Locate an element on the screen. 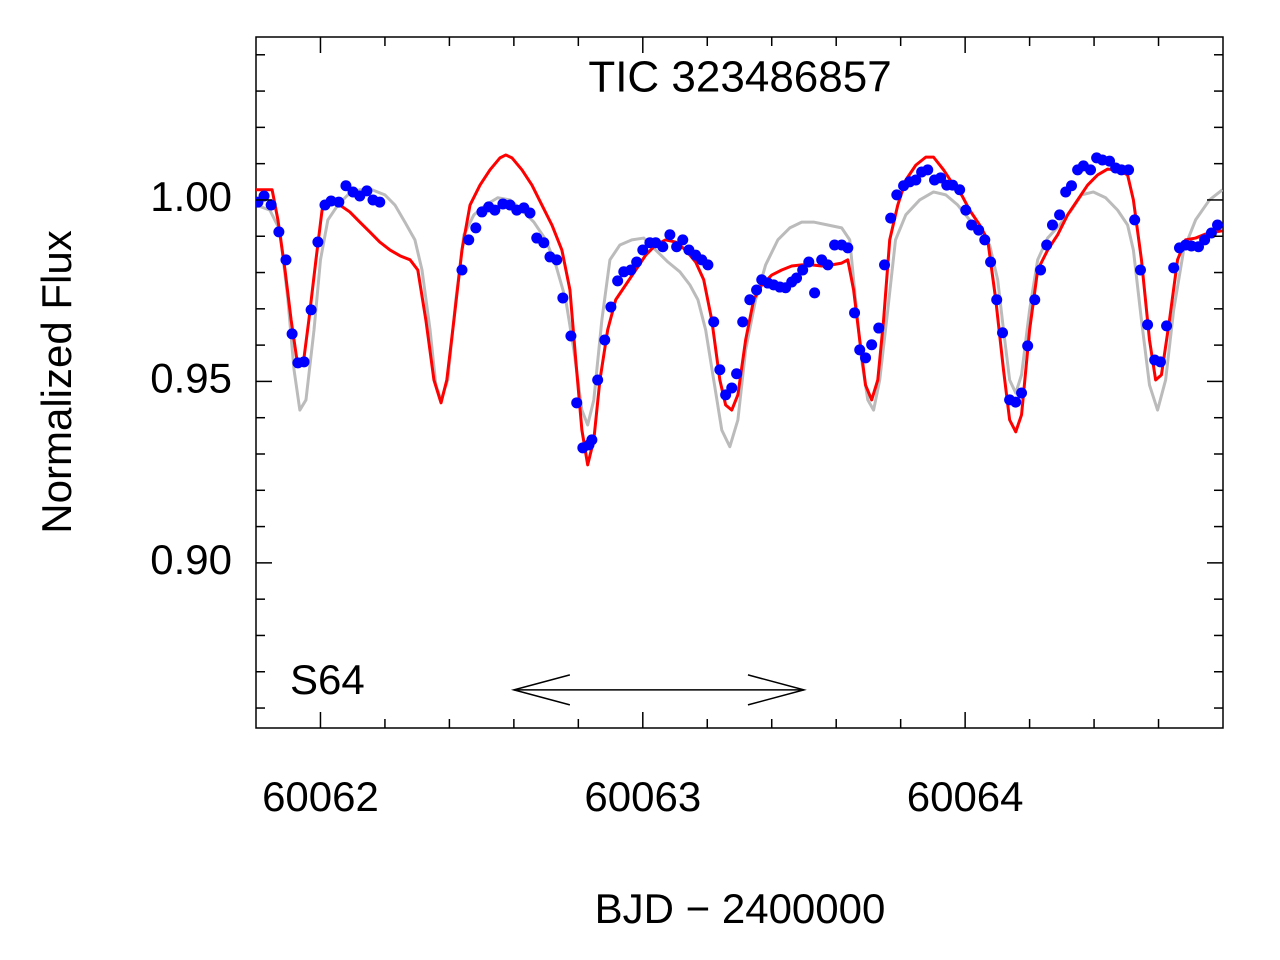  y-tick-label: 0.95 is located at coordinates (191, 378).